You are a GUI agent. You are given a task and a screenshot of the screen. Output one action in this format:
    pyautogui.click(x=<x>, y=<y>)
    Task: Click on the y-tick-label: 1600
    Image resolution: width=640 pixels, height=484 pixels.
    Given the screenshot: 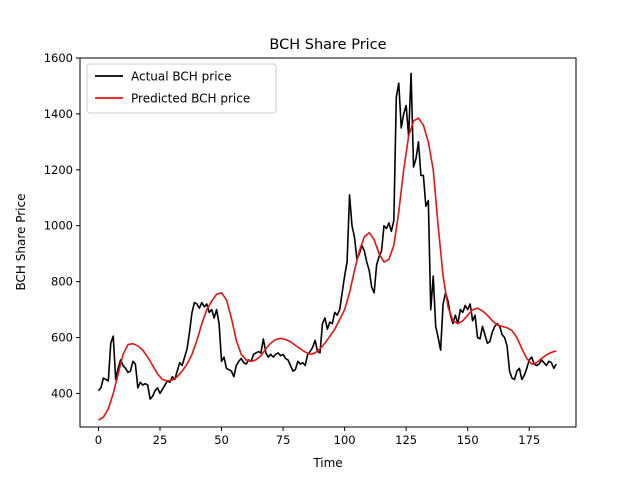 What is the action you would take?
    pyautogui.click(x=58, y=58)
    